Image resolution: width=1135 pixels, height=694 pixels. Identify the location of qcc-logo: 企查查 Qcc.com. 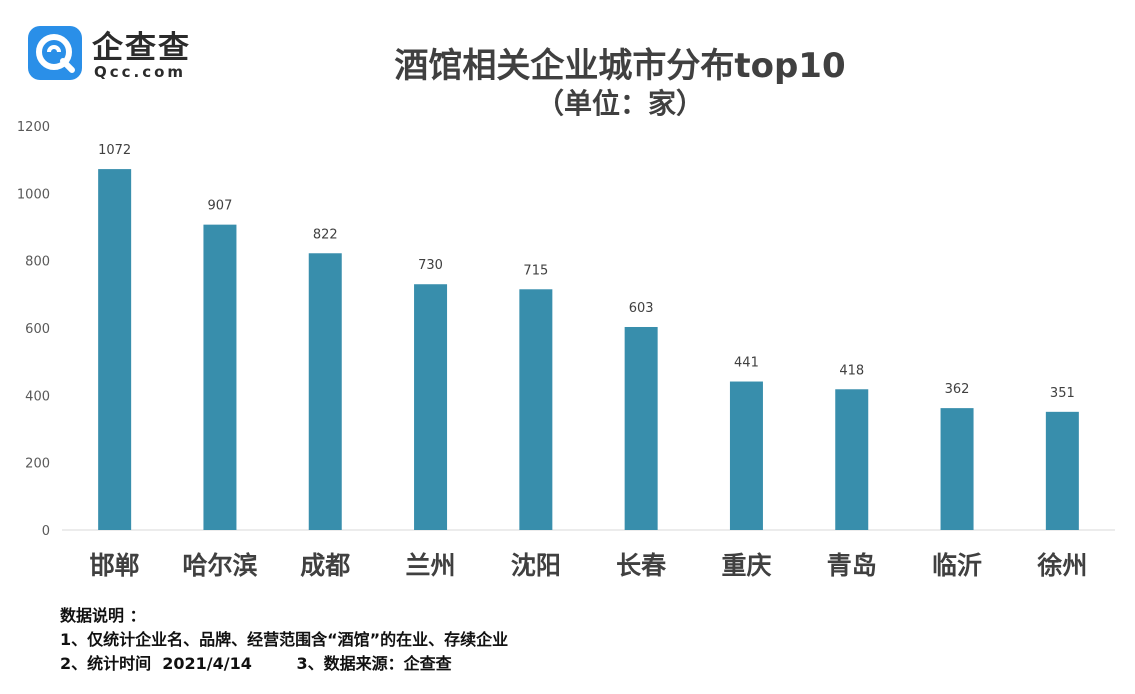
(113, 54).